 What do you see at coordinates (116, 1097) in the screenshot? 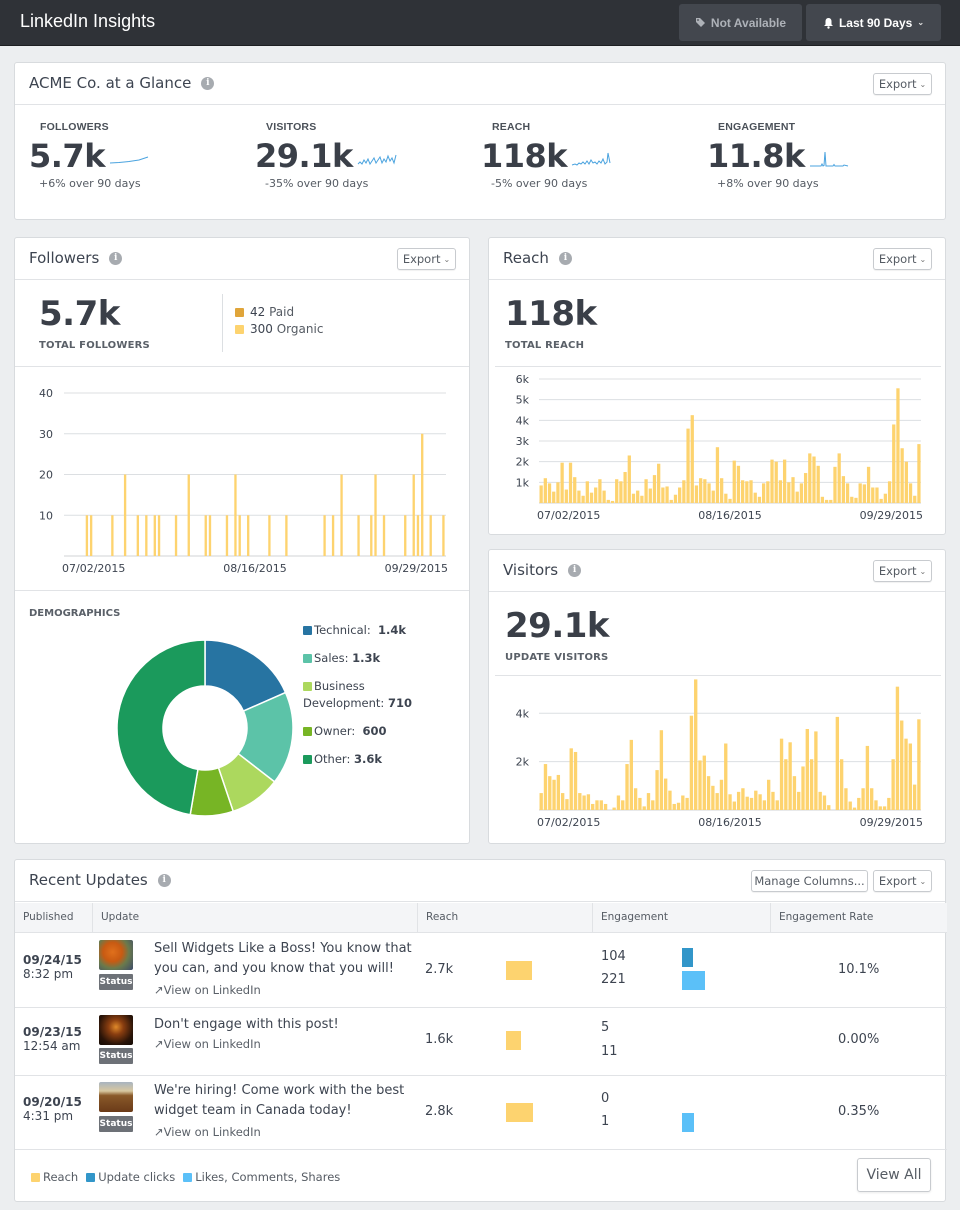
I see `post-thumbnail` at bounding box center [116, 1097].